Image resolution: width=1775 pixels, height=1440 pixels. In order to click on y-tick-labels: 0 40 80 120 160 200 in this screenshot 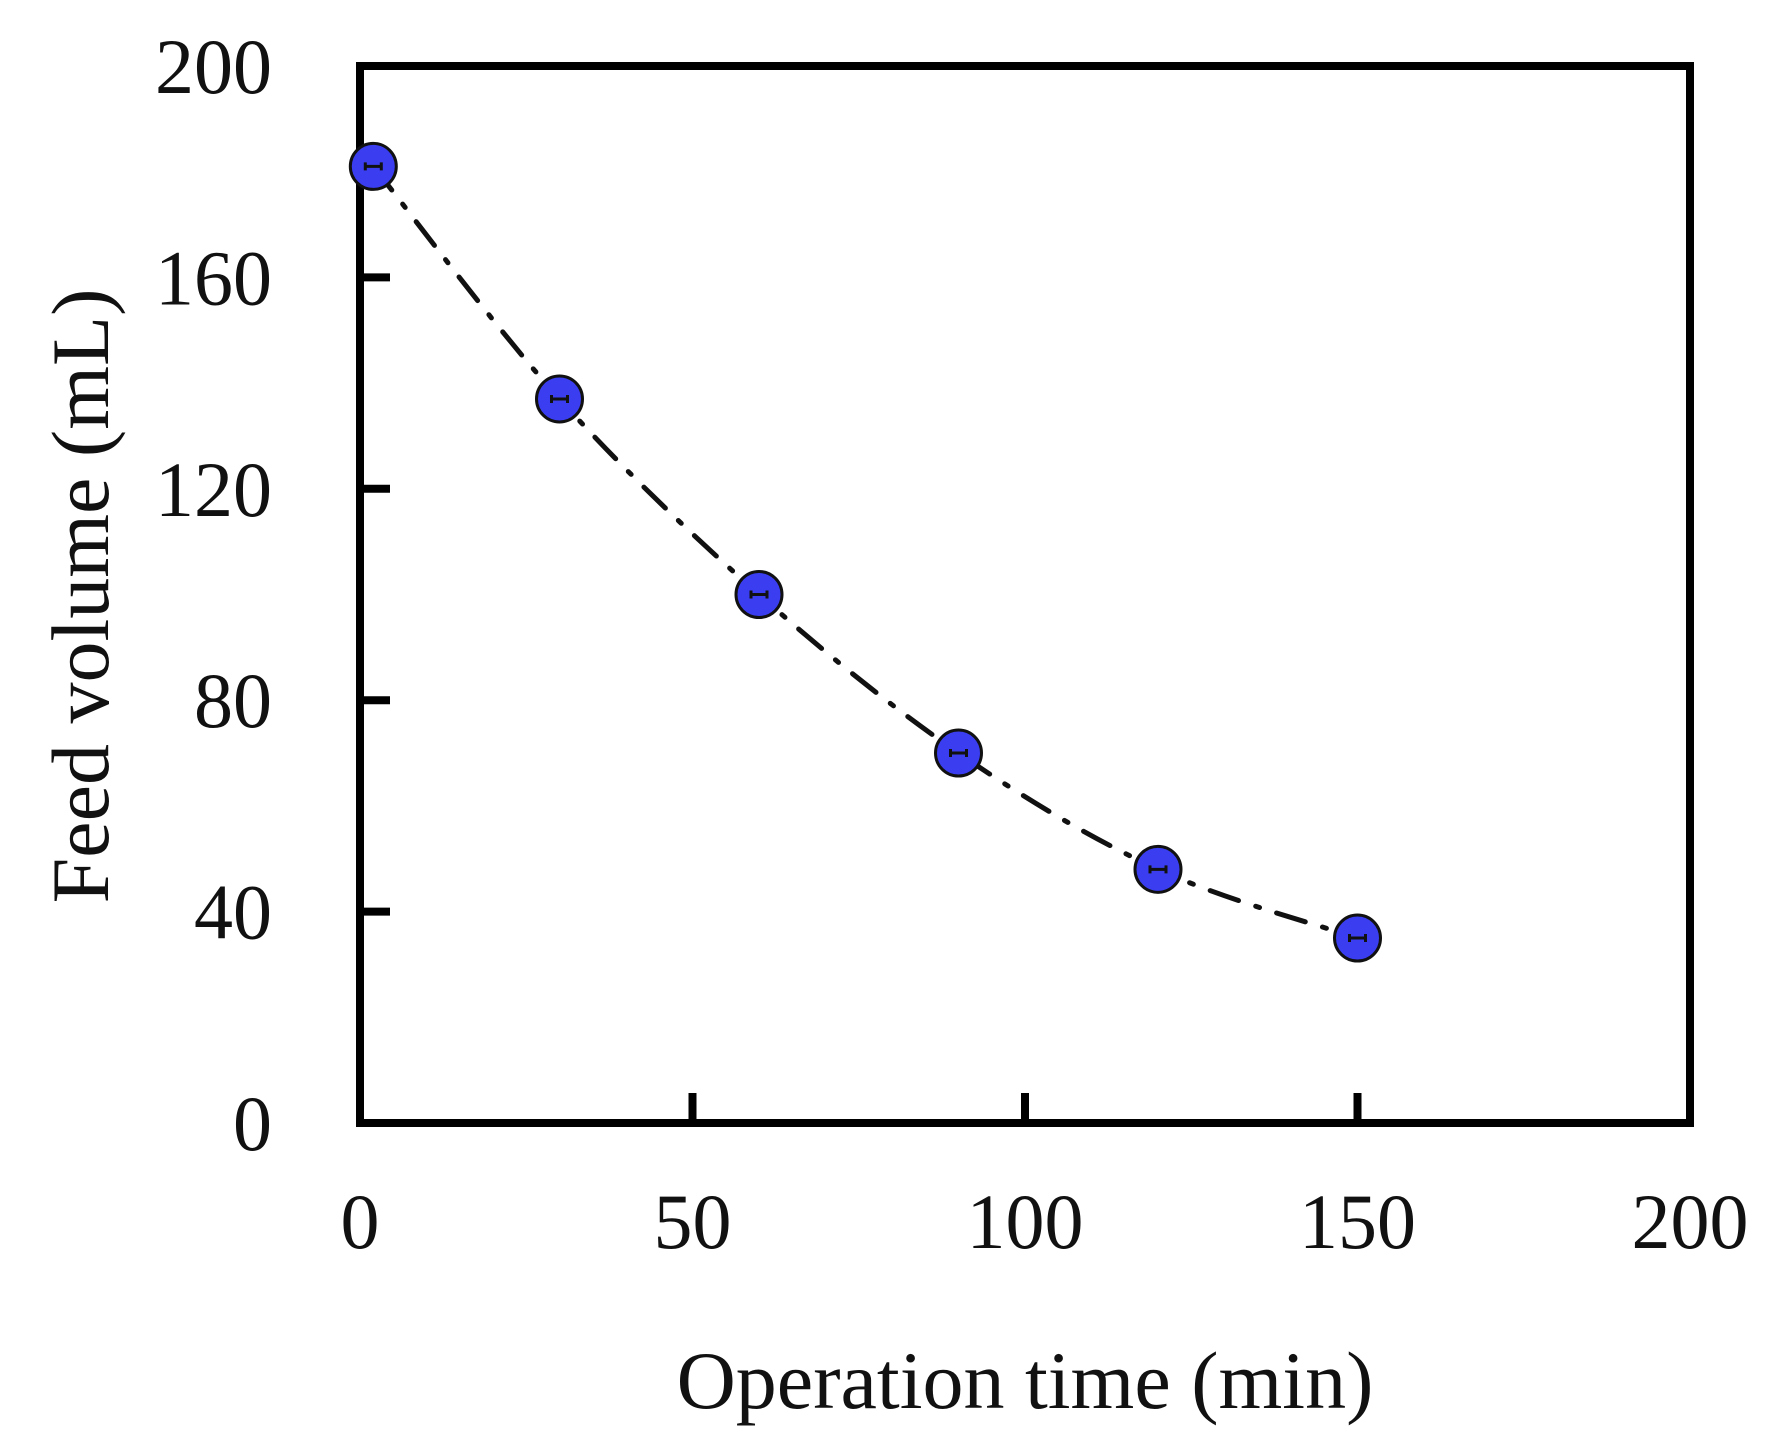, I will do `click(213, 595)`.